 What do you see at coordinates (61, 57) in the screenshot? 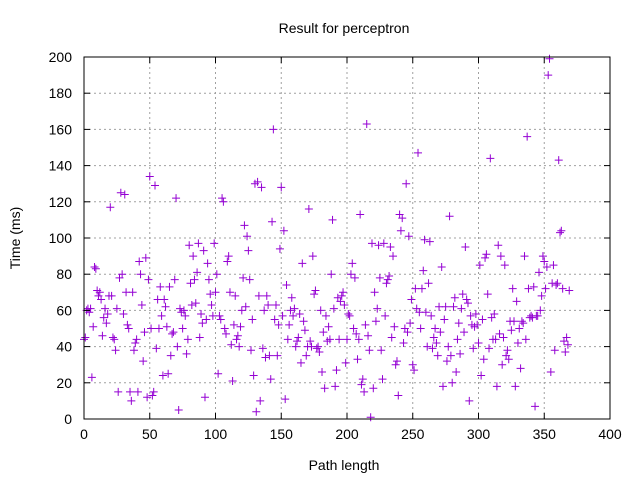
I see `y-tick-label: 200` at bounding box center [61, 57].